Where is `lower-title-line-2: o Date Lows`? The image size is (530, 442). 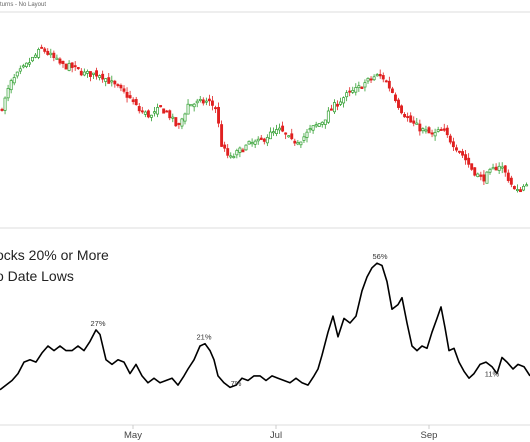
lower-title-line-2: o Date Lows is located at coordinates (37, 276).